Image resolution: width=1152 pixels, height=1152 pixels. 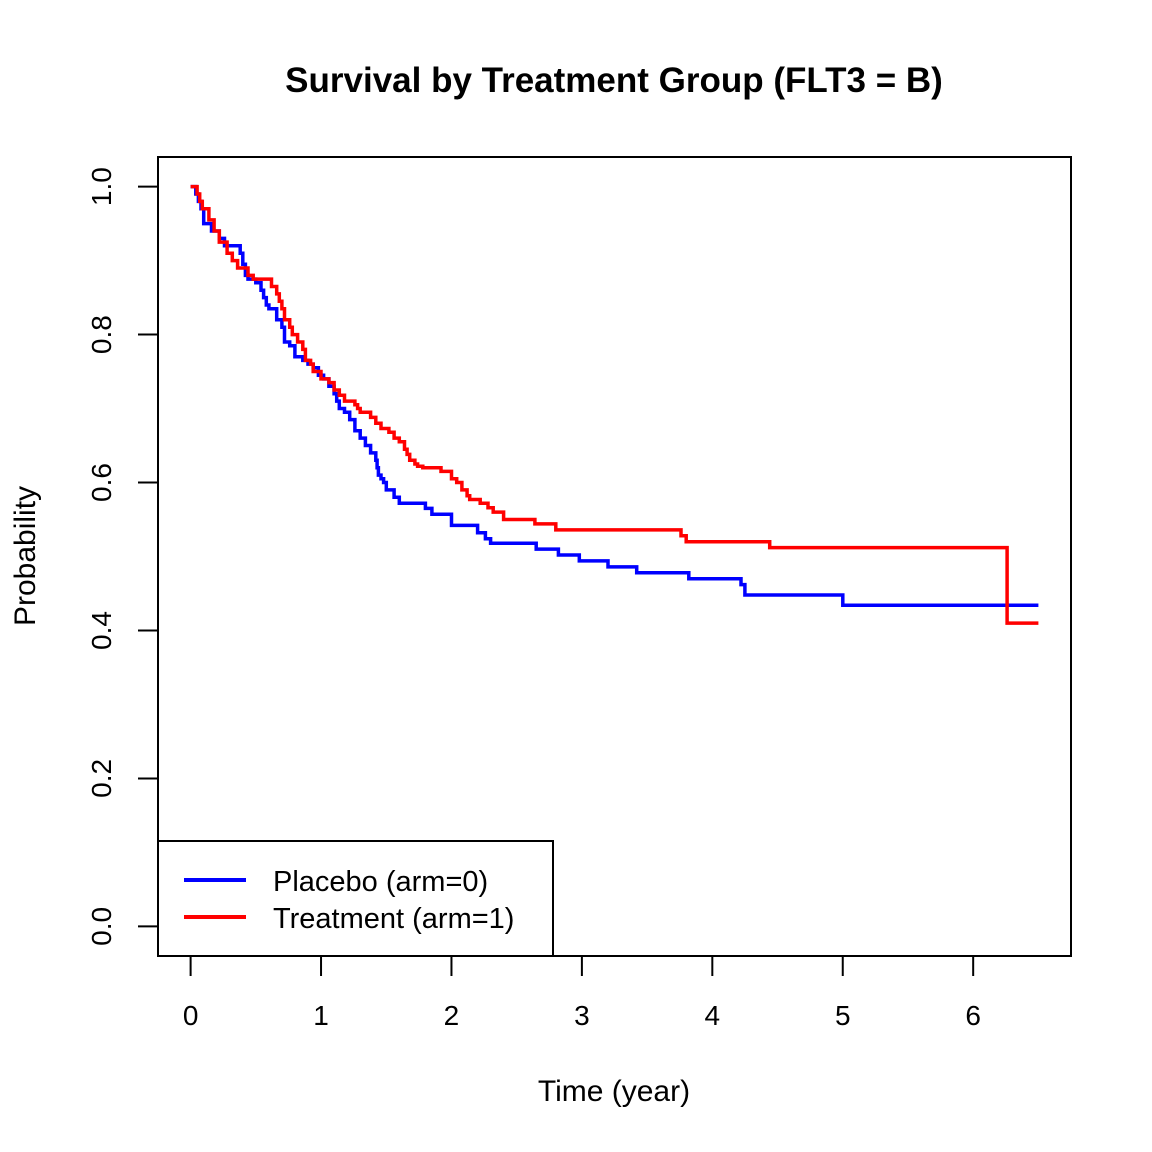 What do you see at coordinates (101, 482) in the screenshot?
I see `y-tick-label: 0.6` at bounding box center [101, 482].